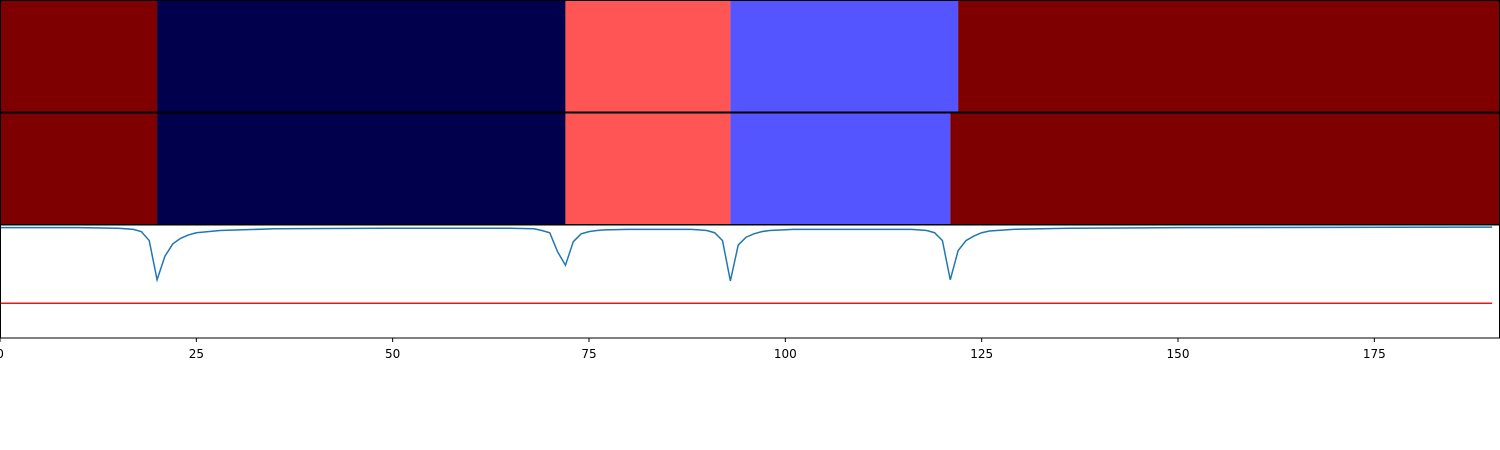 The height and width of the screenshot is (450, 1500). Describe the element at coordinates (392, 354) in the screenshot. I see `x-tick-label: 50` at that location.